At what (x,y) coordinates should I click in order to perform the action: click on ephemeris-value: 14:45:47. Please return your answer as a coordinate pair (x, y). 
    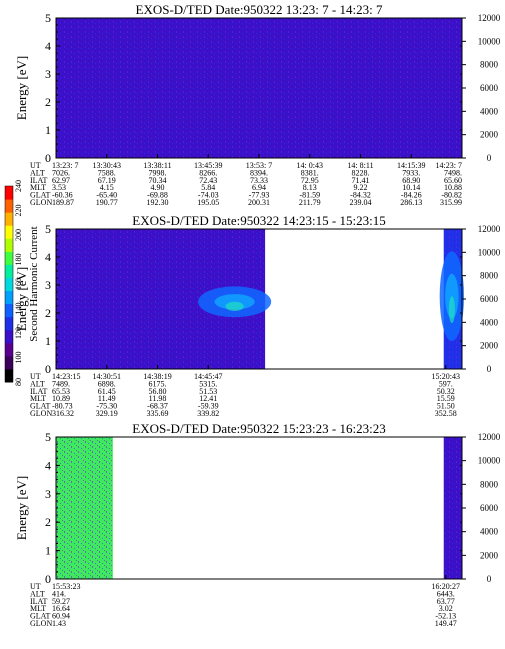
    Looking at the image, I should click on (208, 376).